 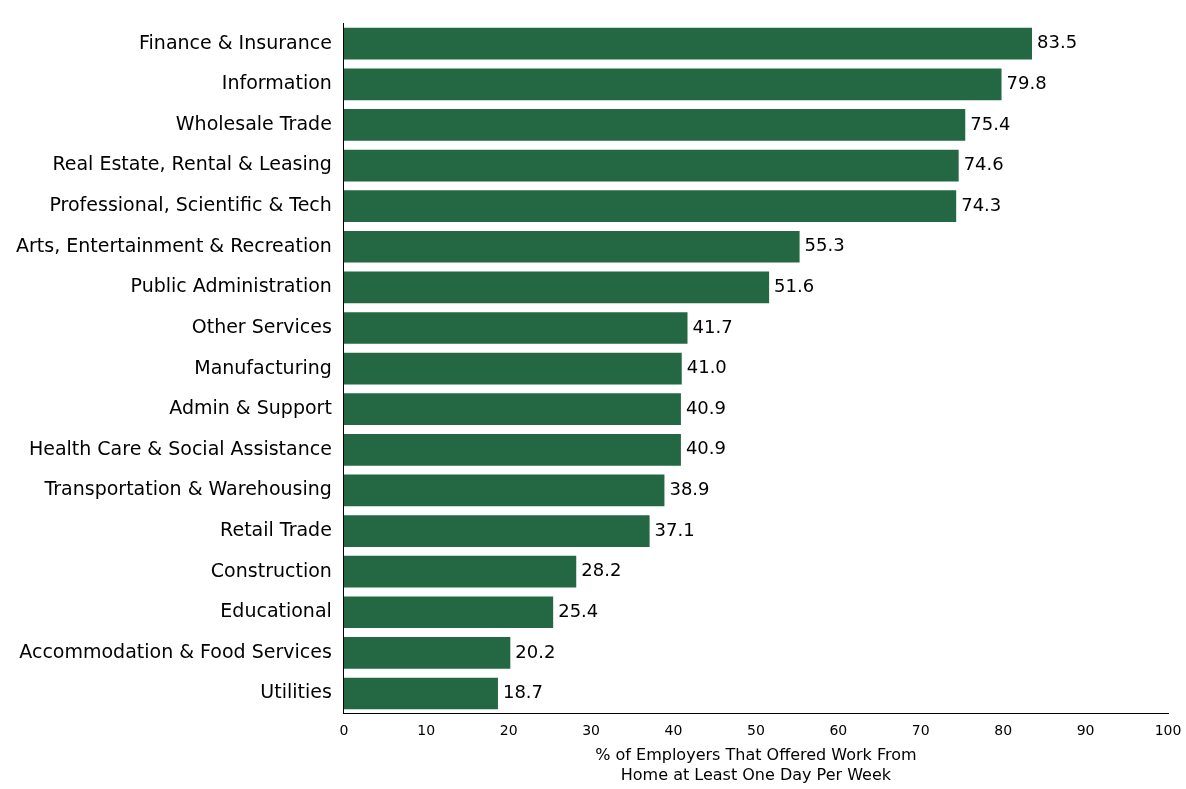 What do you see at coordinates (756, 764) in the screenshot?
I see `x-axis-title: % of Employers That Offered Work From Home at Least One Day Per Week` at bounding box center [756, 764].